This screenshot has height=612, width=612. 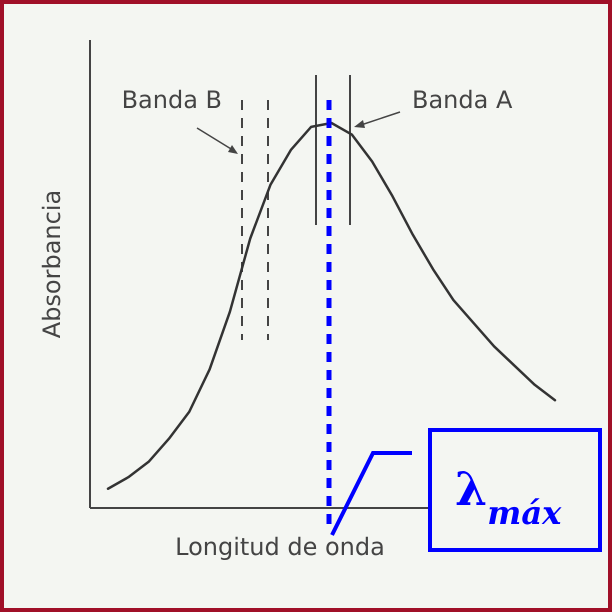 I want to click on x-axis-title: Longitud de onda, so click(x=280, y=547).